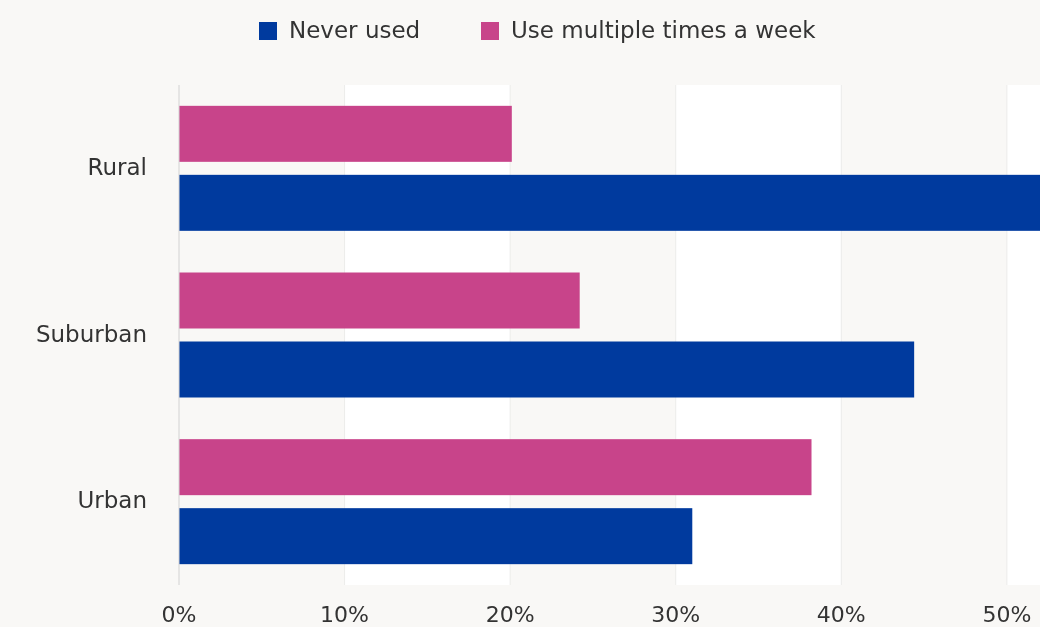  Describe the element at coordinates (676, 614) in the screenshot. I see `x-tick-label: 30%` at that location.